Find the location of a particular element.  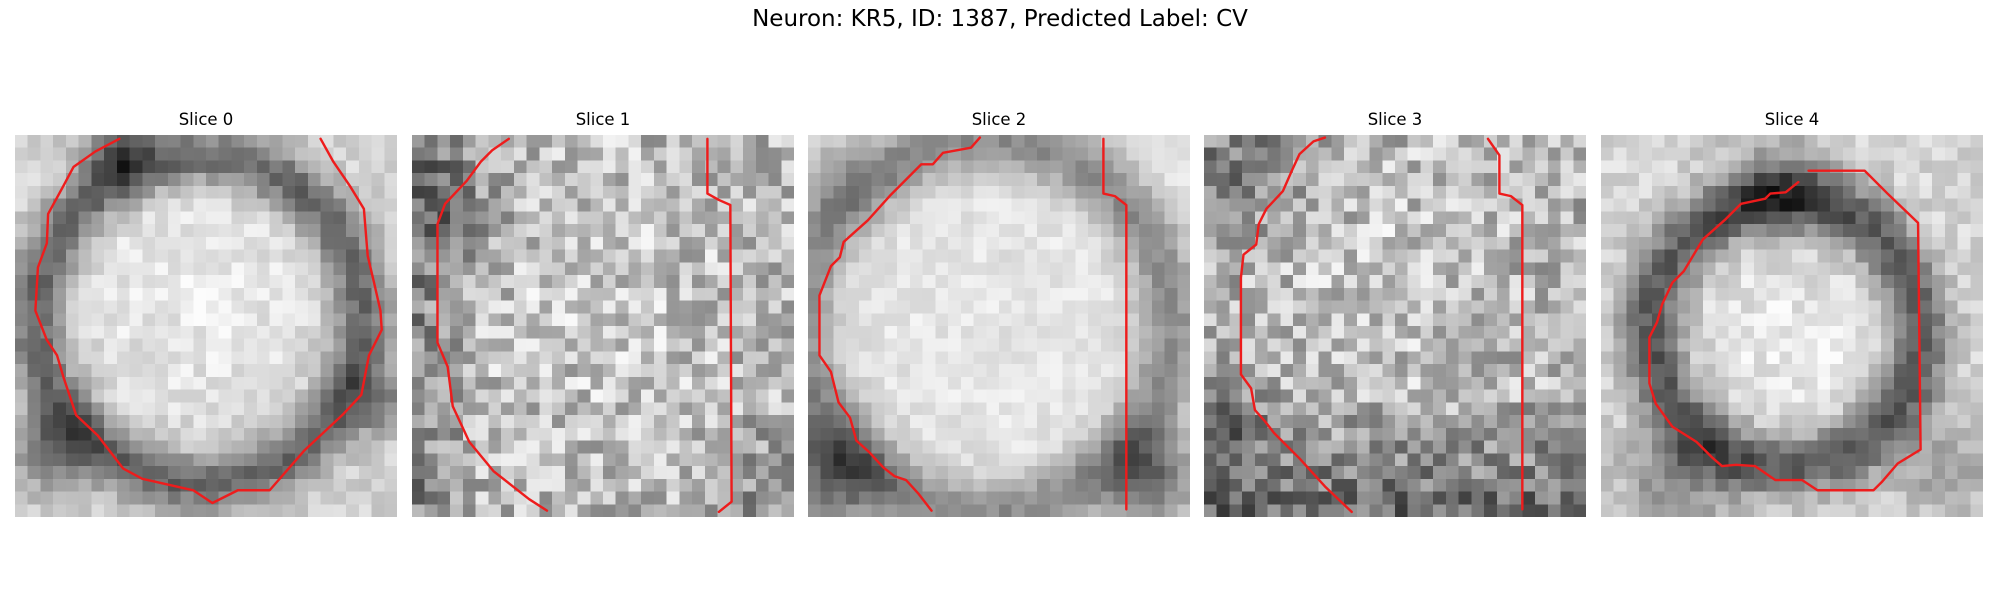

slice-4-title: Slice 4 is located at coordinates (1792, 119).